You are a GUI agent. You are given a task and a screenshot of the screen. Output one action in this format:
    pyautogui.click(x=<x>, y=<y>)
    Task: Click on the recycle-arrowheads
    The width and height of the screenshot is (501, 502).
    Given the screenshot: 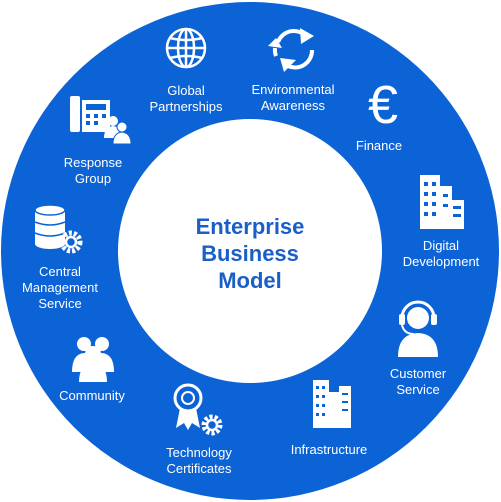 What is the action you would take?
    pyautogui.click(x=291, y=50)
    